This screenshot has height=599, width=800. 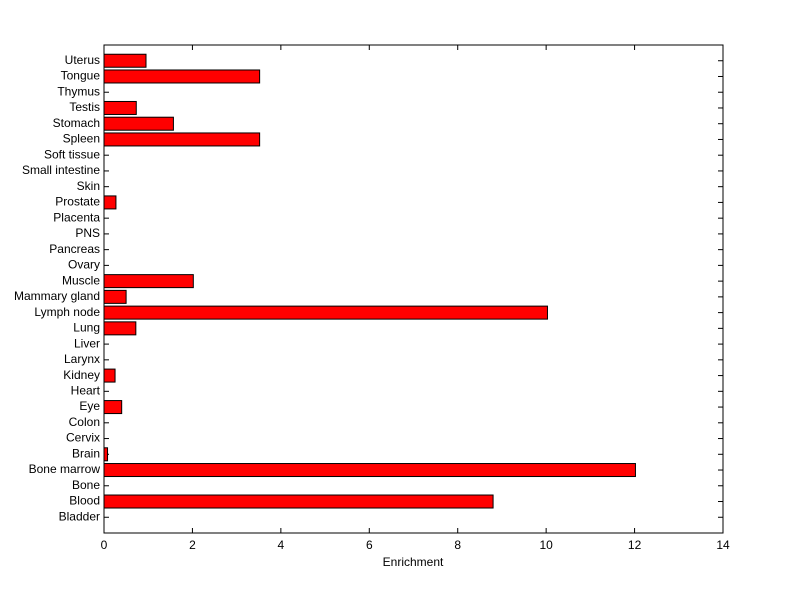 I want to click on y-tick-label: Eye, so click(x=89, y=406).